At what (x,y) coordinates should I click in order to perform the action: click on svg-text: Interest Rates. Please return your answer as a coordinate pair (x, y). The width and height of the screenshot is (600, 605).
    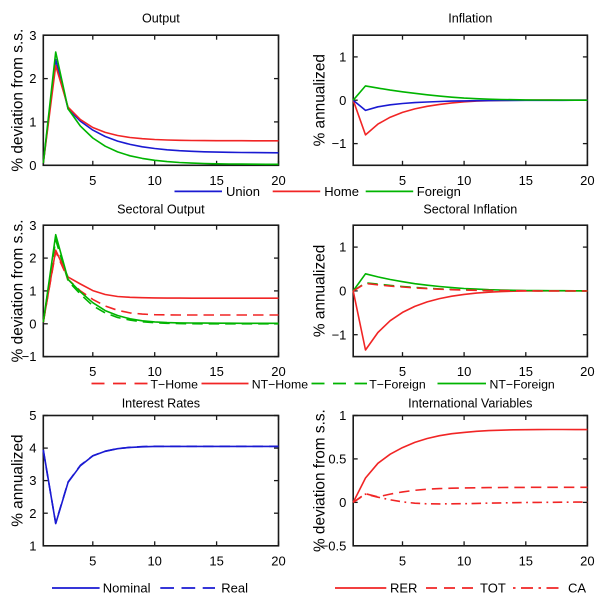
    Looking at the image, I should click on (161, 404).